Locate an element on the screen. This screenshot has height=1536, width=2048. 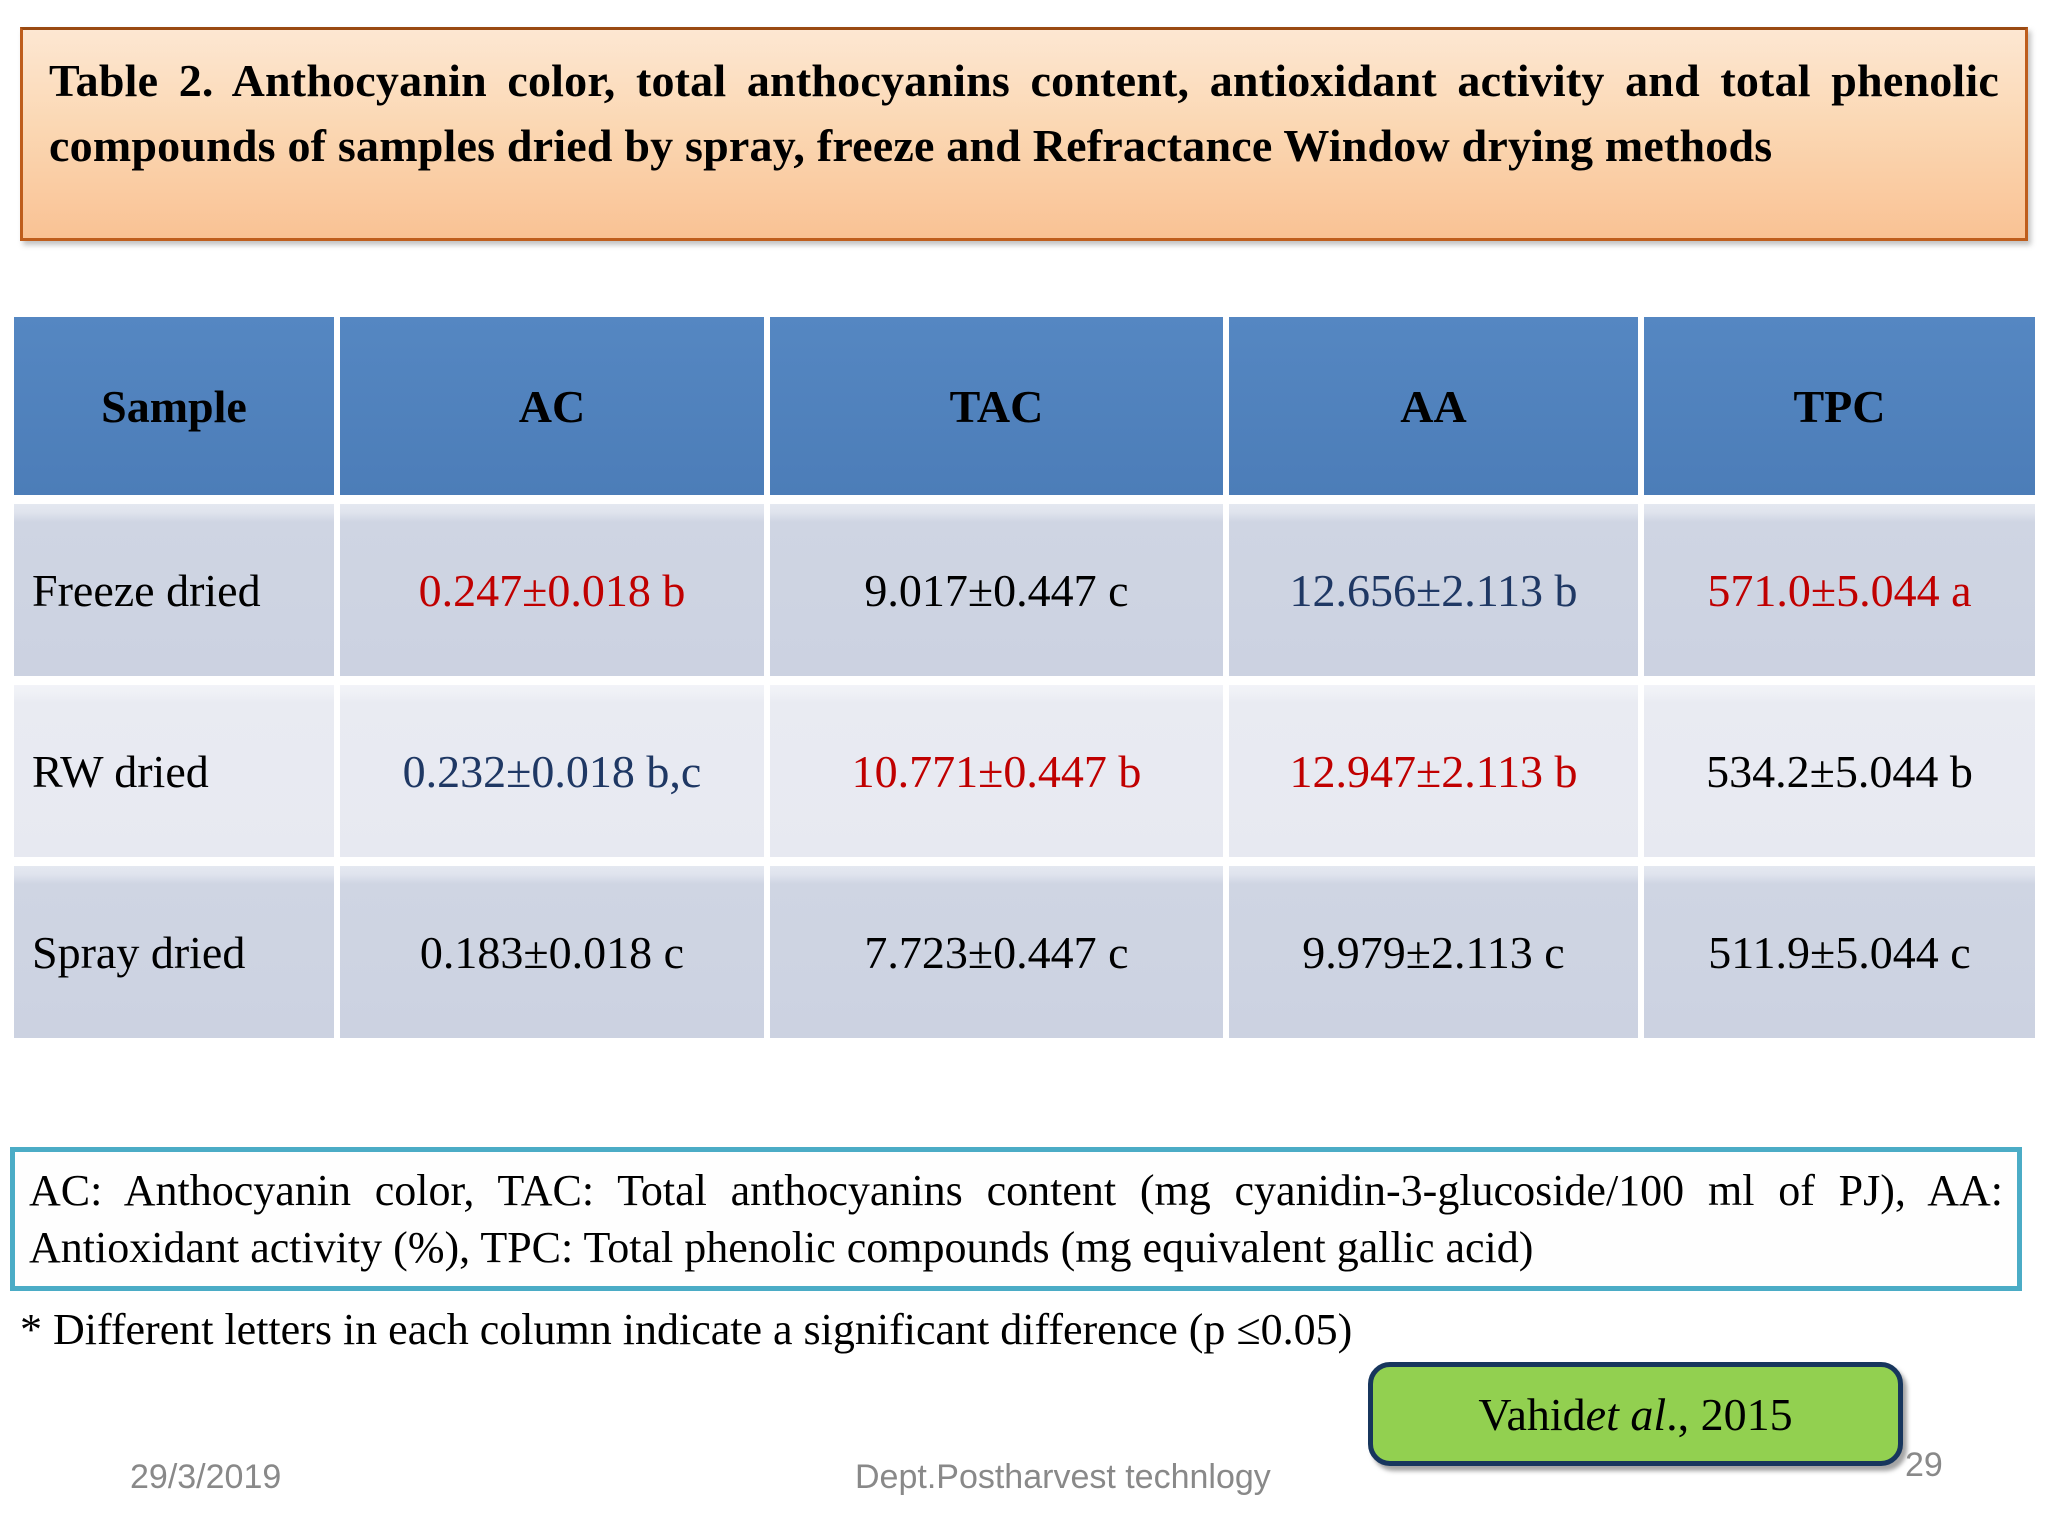
cell-rw-ac: 0.232±0.018 b,c is located at coordinates (552, 771).